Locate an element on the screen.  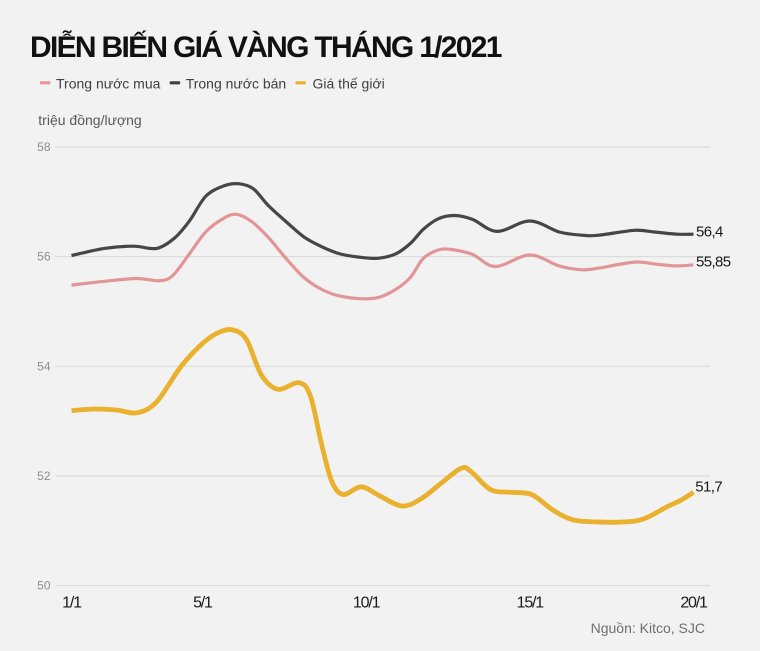
svg-text: Nguồn: Kitco, SJC is located at coordinates (648, 628).